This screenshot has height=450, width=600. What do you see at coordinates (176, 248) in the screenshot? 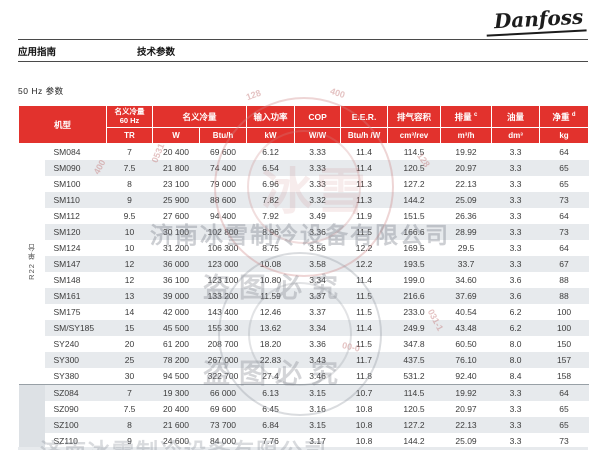
I see `value-cell: 31 200` at bounding box center [176, 248].